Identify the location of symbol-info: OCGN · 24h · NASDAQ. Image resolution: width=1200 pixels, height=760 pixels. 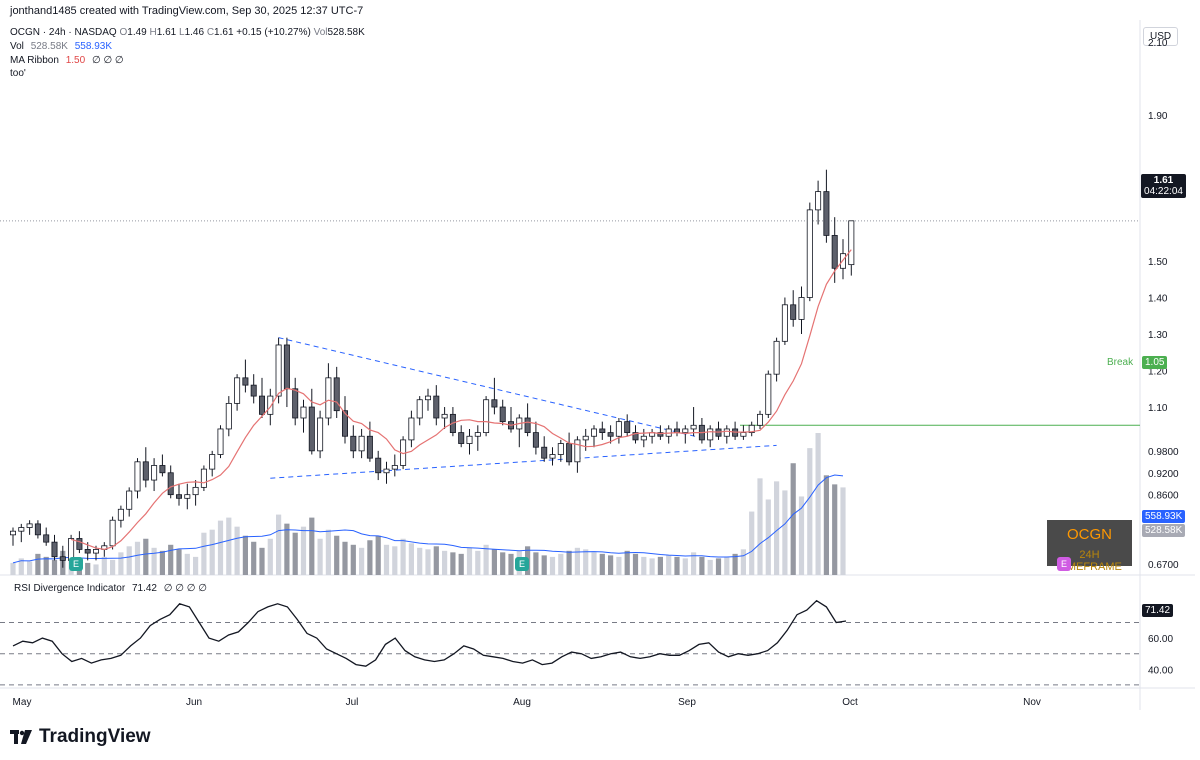
(63, 32).